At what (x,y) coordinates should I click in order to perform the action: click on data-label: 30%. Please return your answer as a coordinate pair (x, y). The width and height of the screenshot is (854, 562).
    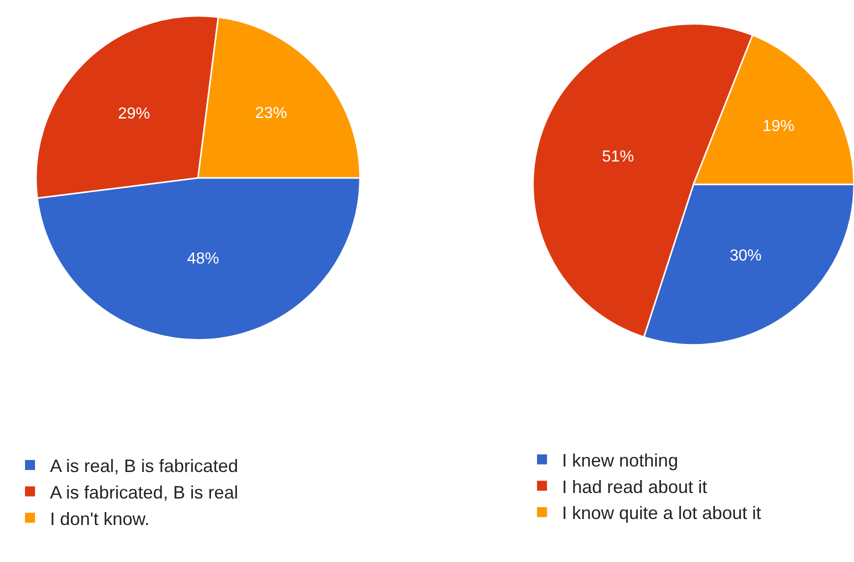
    Looking at the image, I should click on (746, 256).